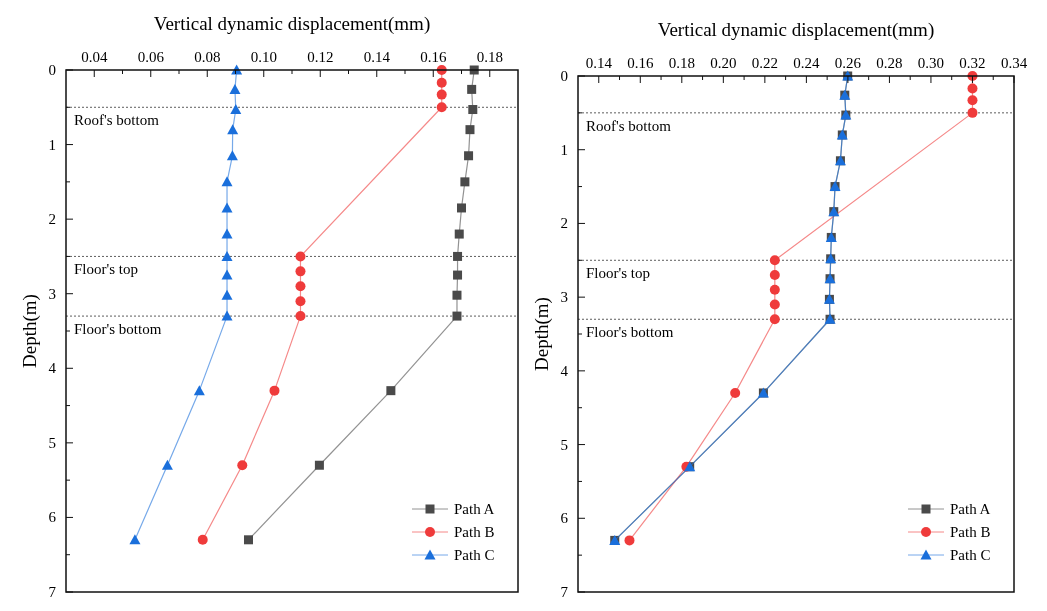 Image resolution: width=1047 pixels, height=611 pixels. What do you see at coordinates (764, 63) in the screenshot?
I see `x-tick-label: 0.22` at bounding box center [764, 63].